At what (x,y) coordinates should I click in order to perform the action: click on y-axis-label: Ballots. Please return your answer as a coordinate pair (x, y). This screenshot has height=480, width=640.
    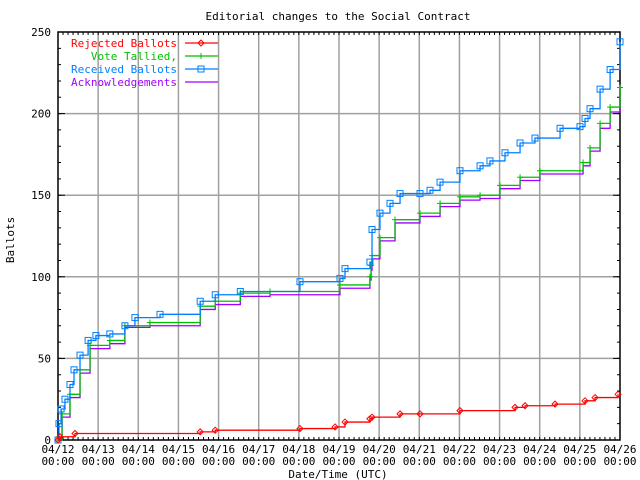
    Looking at the image, I should click on (10, 240).